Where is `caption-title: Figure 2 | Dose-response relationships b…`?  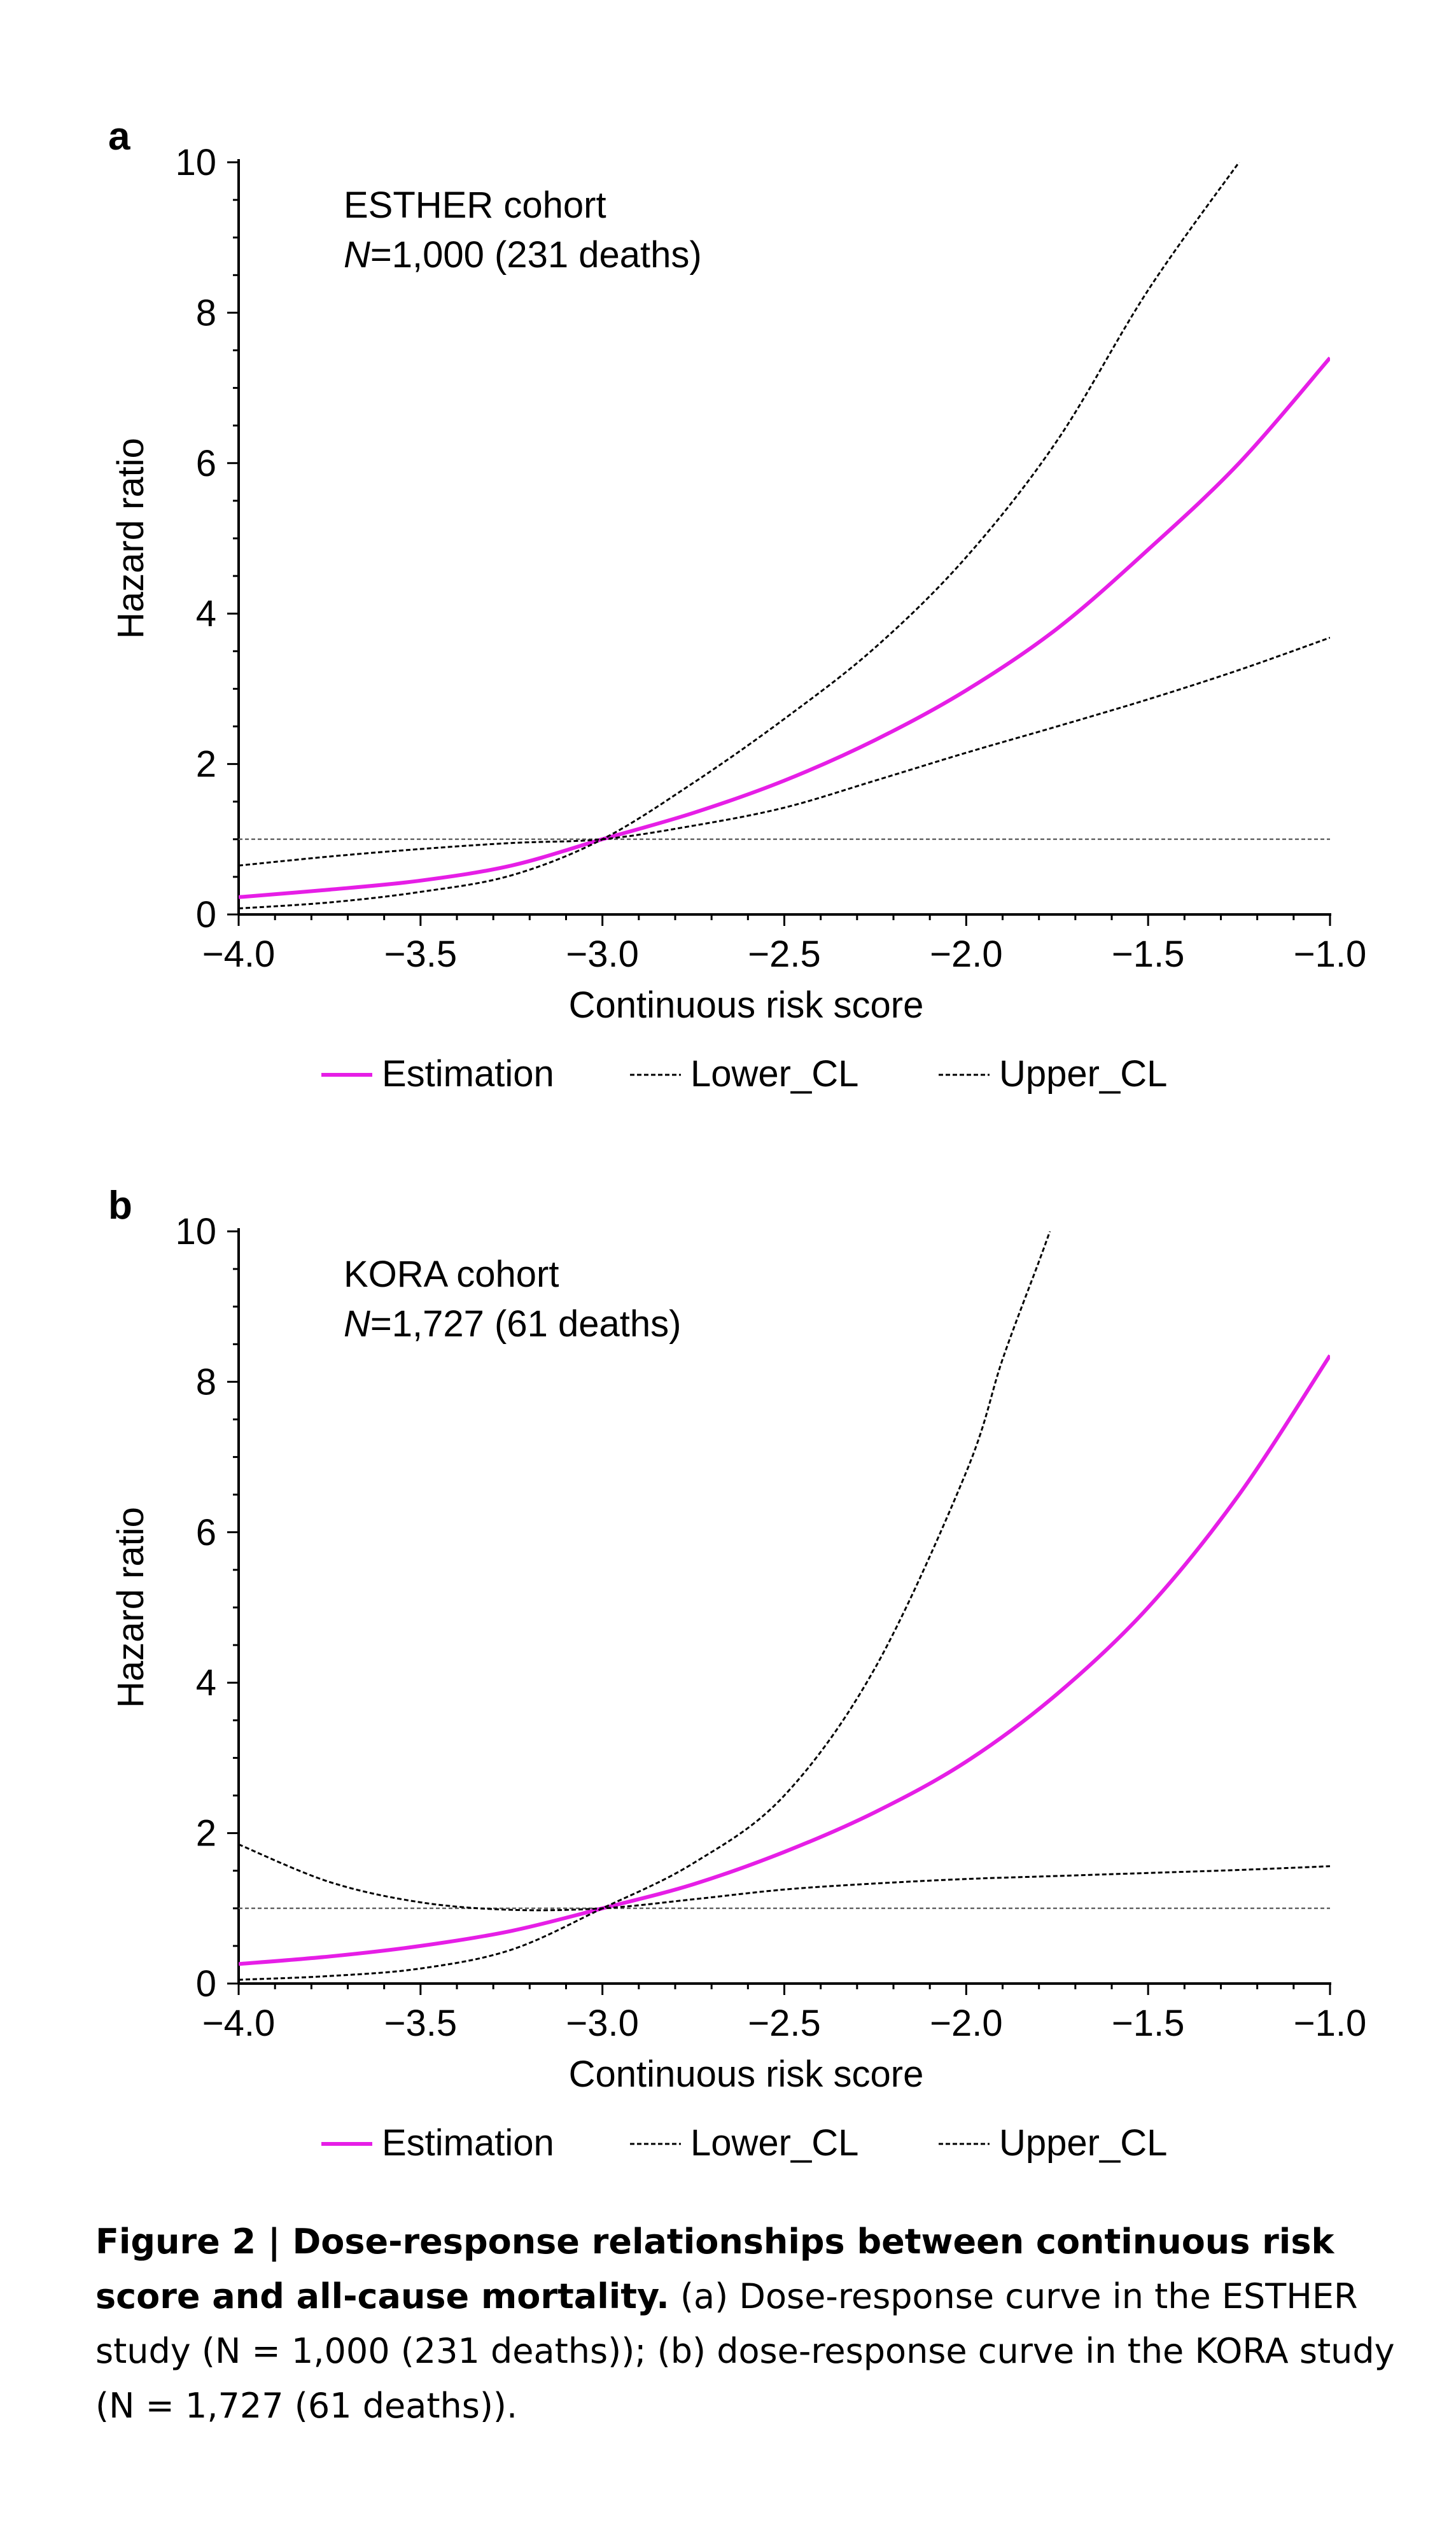 caption-title: Figure 2 | Dose-response relationships b… is located at coordinates (714, 2269).